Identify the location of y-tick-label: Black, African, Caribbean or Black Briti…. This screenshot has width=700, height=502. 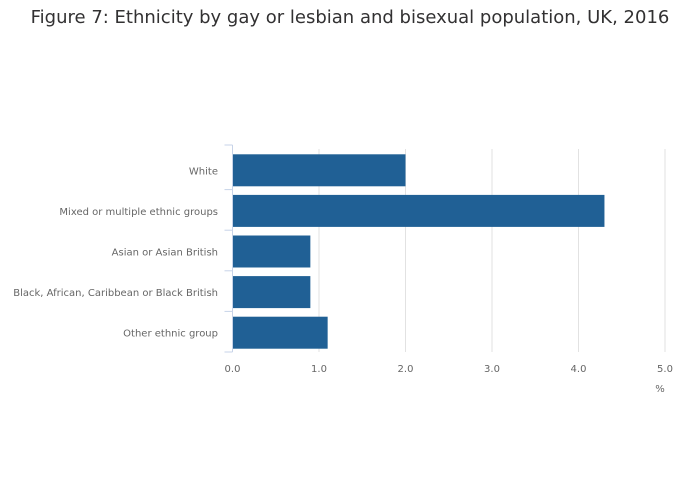
(115, 293).